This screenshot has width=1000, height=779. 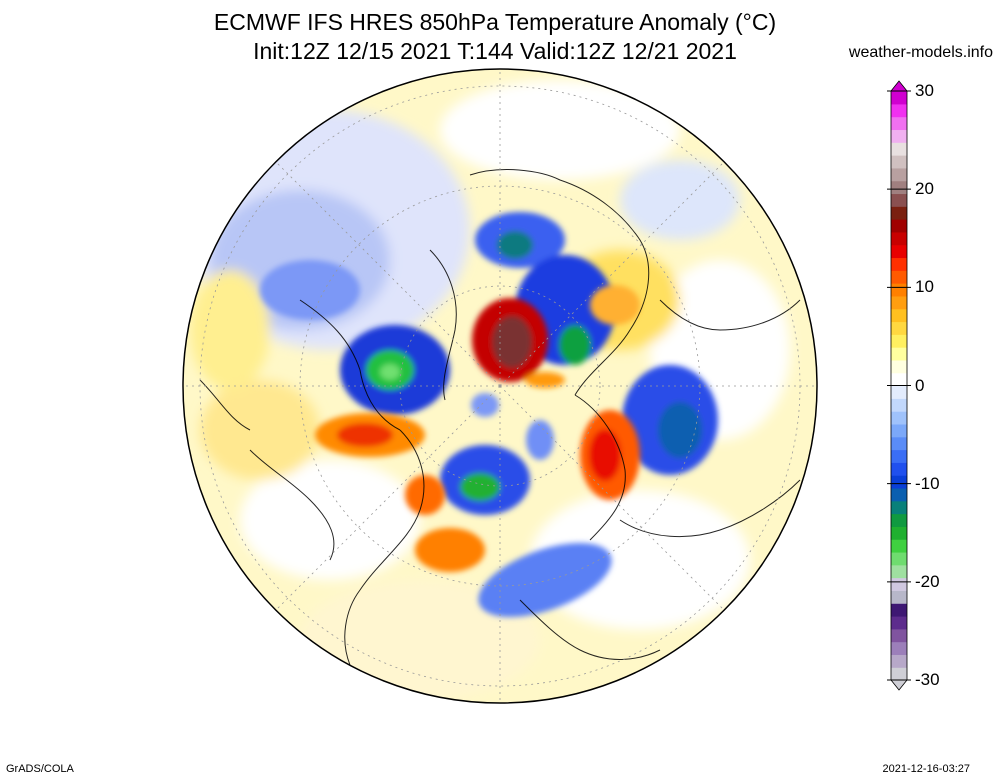 What do you see at coordinates (927, 679) in the screenshot?
I see `colorbar-tick-label: -30` at bounding box center [927, 679].